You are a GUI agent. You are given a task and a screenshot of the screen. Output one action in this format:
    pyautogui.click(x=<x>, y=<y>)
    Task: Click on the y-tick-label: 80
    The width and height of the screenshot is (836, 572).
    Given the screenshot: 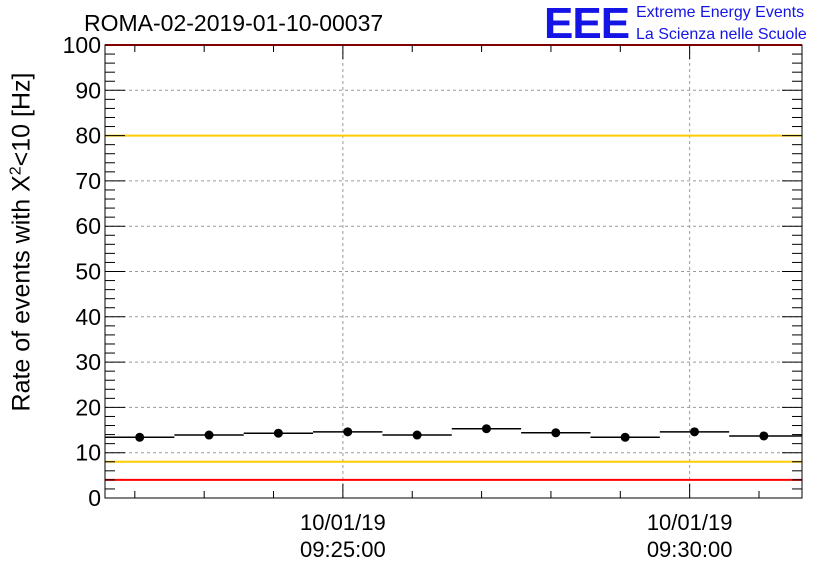 What is the action you would take?
    pyautogui.click(x=88, y=136)
    